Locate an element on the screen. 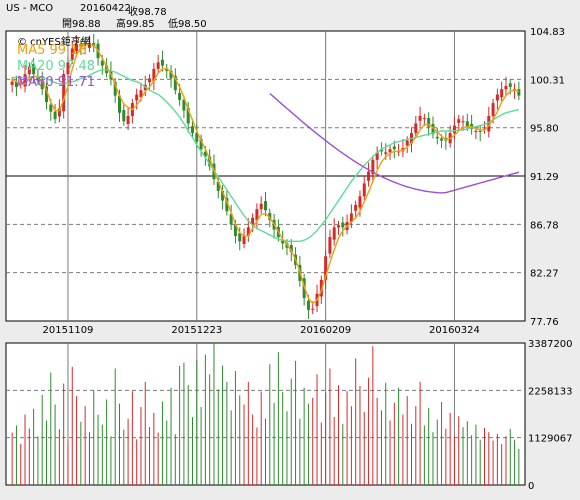 Image resolution: width=580 pixels, height=500 pixels. low-price: 低98.50 is located at coordinates (187, 24).